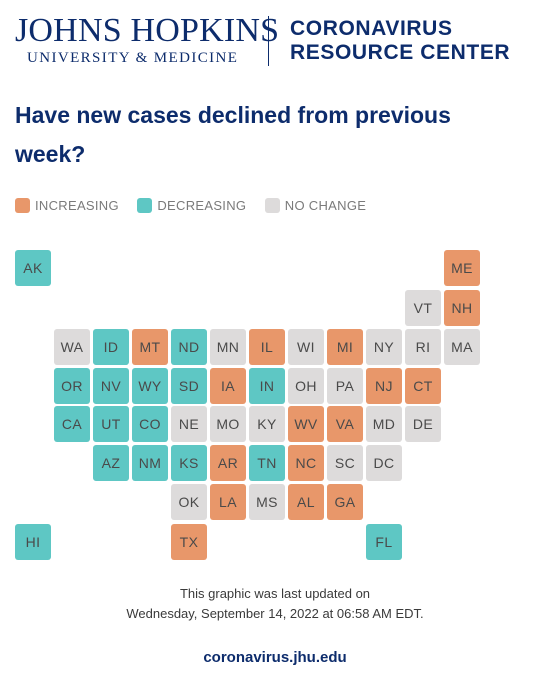 The image size is (550, 696). What do you see at coordinates (345, 347) in the screenshot?
I see `state-tile-mi: MI` at bounding box center [345, 347].